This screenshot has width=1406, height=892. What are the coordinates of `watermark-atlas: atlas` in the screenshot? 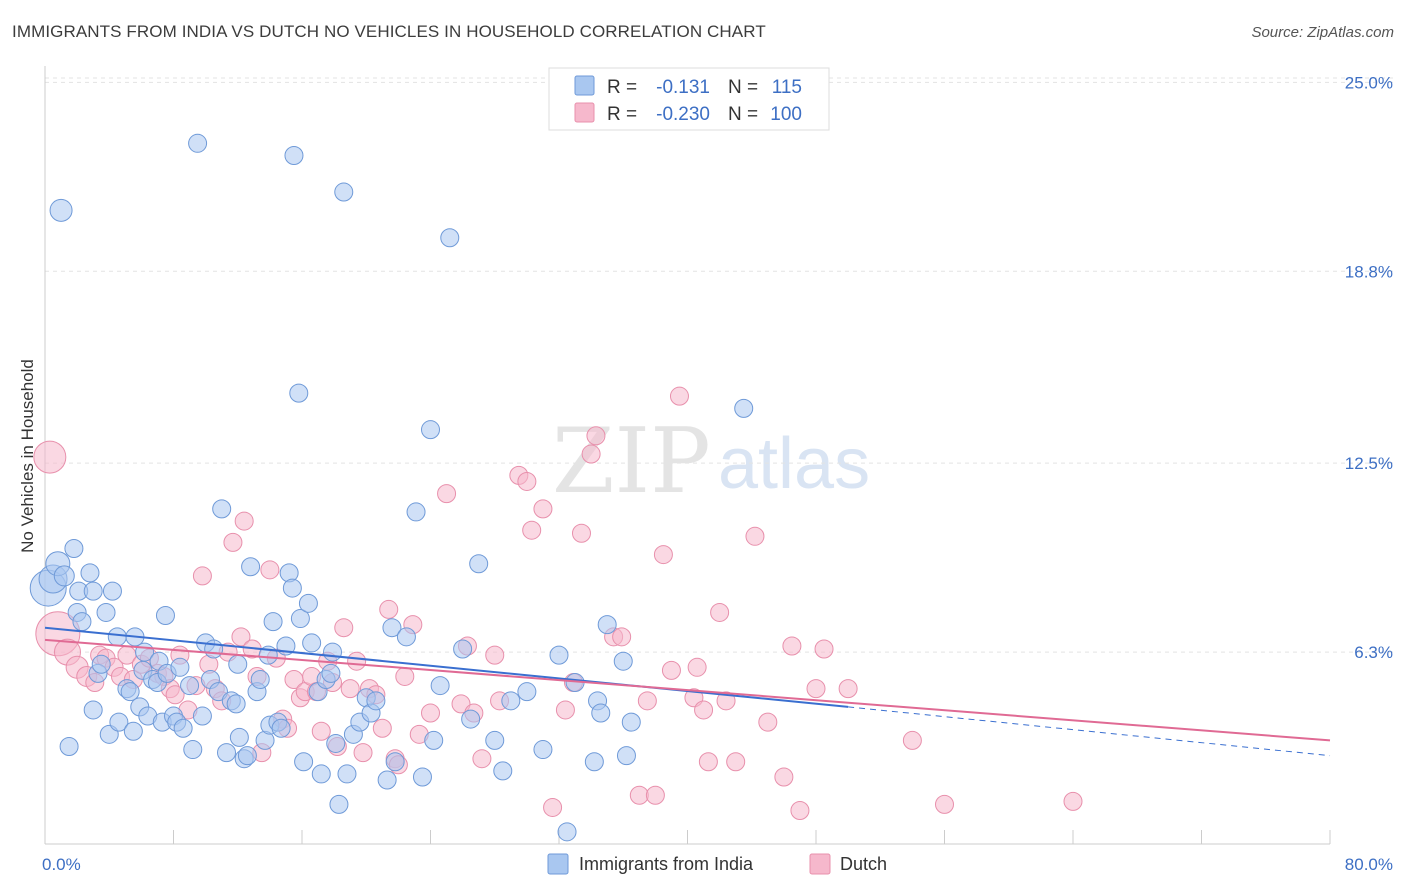 It's located at (794, 464).